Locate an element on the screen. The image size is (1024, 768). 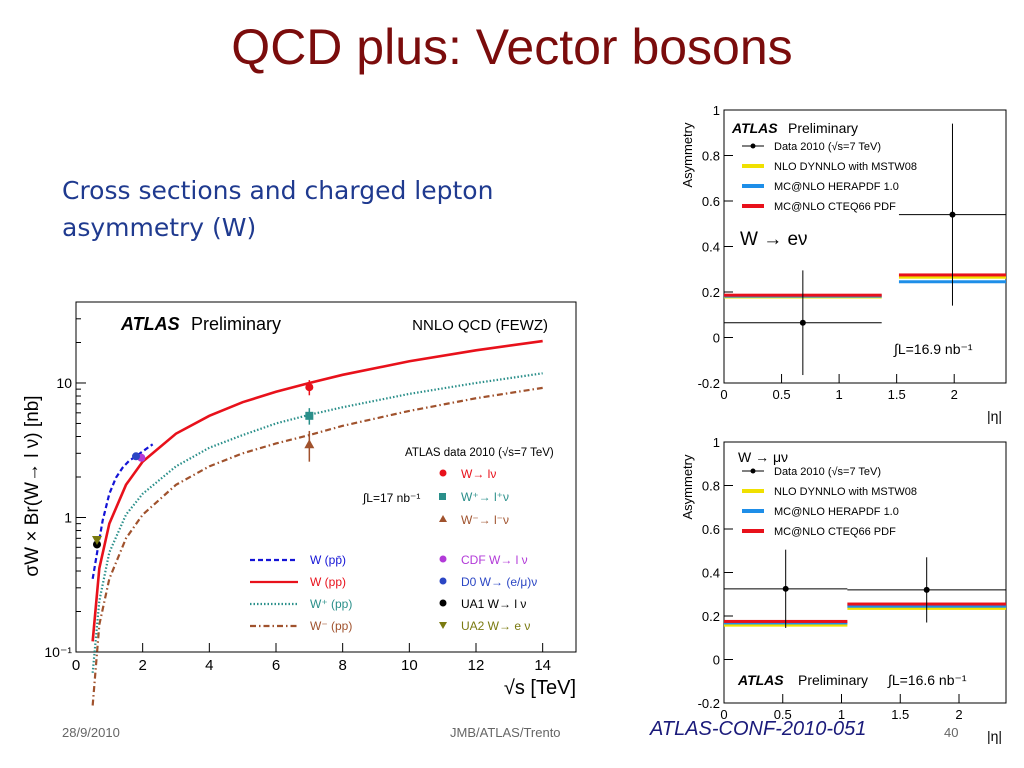
x-tick-label: 4 is located at coordinates (209, 665).